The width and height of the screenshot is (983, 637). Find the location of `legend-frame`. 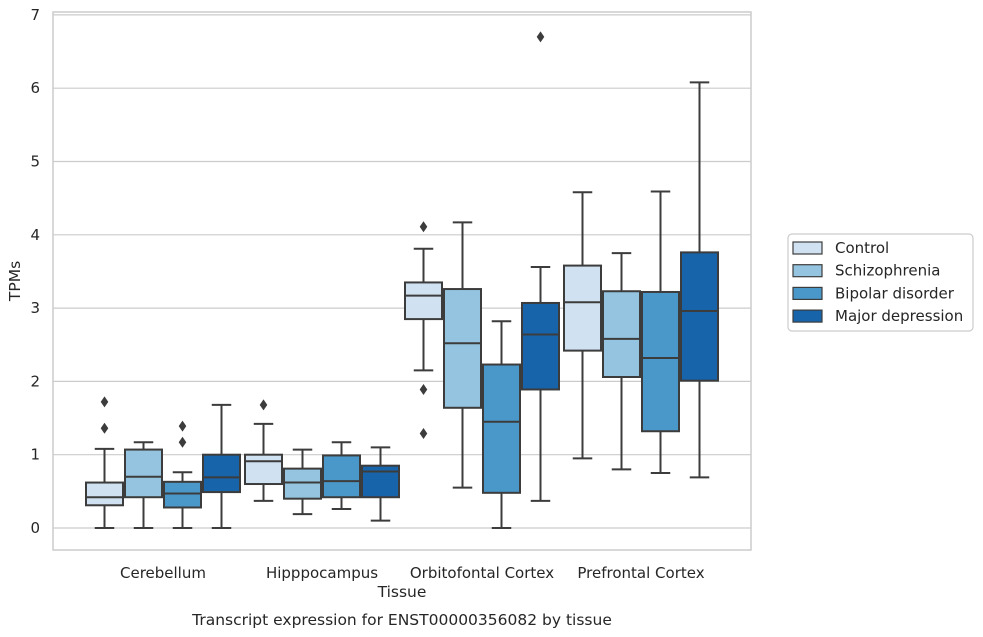

legend-frame is located at coordinates (880, 282).